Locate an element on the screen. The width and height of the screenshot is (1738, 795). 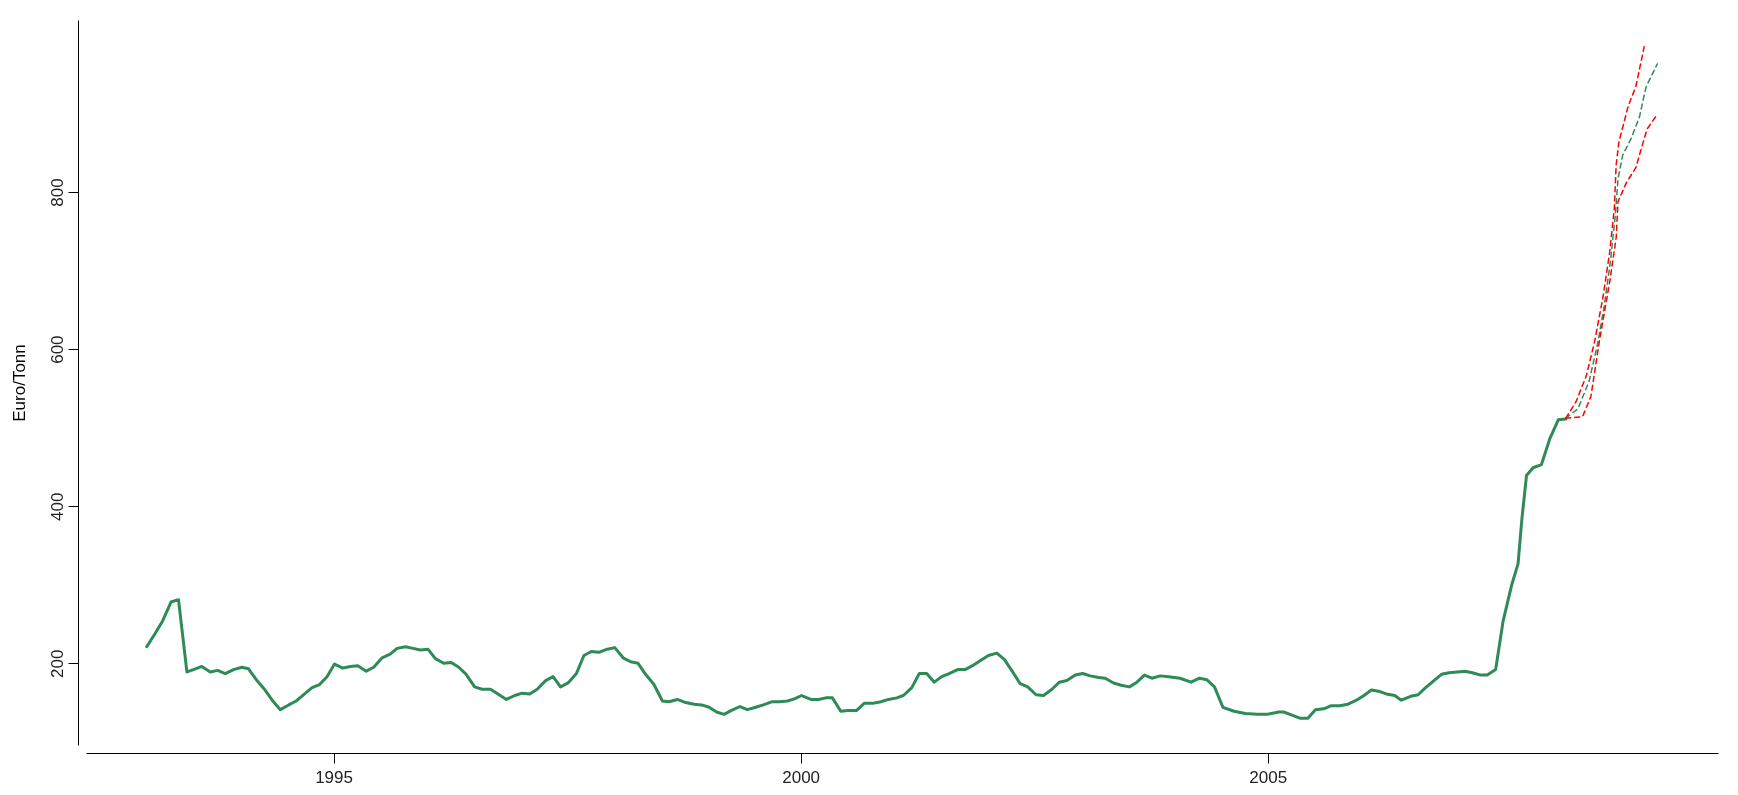
y-tick-label: 400 is located at coordinates (57, 506).